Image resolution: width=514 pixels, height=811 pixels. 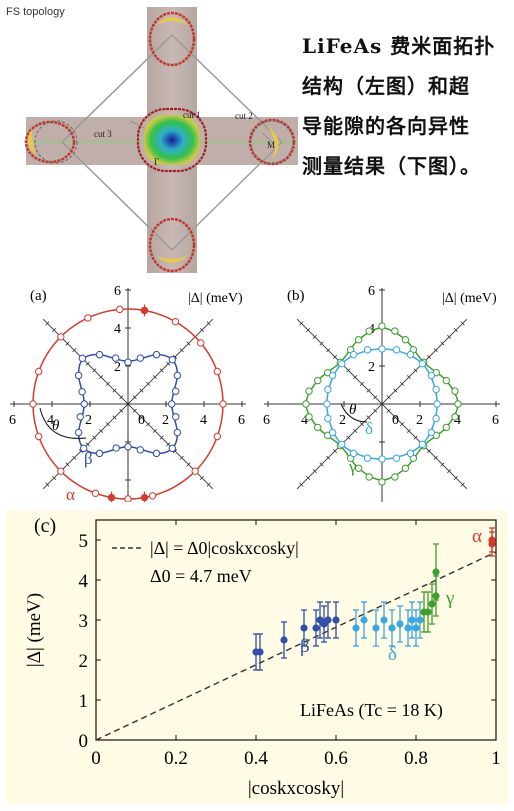 What do you see at coordinates (271, 145) in the screenshot?
I see `m-point-label: M` at bounding box center [271, 145].